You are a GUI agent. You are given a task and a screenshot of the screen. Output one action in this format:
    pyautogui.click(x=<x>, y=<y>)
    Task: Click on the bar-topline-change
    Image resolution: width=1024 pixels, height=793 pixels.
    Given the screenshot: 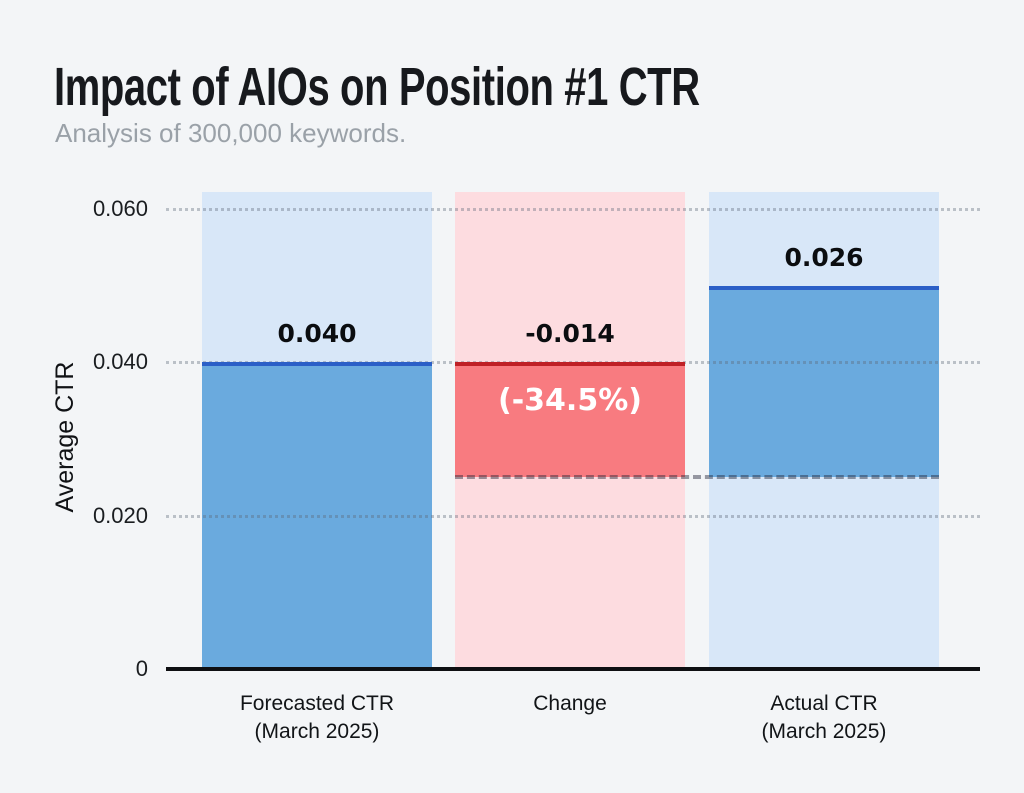 What is the action you would take?
    pyautogui.click(x=570, y=364)
    